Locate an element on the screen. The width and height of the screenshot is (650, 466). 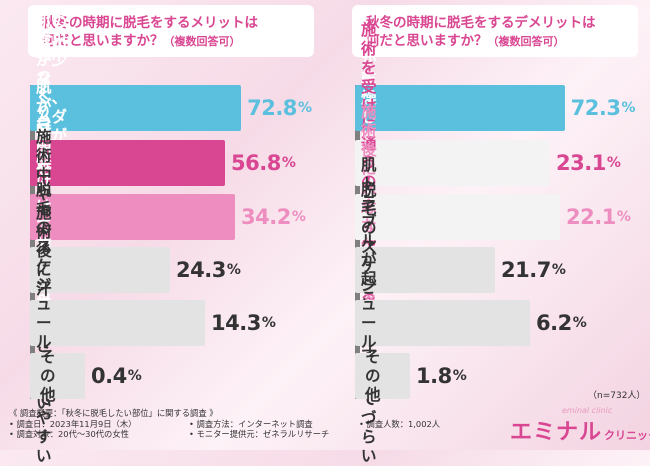
bar-value-label: 56.8% is located at coordinates (263, 163).